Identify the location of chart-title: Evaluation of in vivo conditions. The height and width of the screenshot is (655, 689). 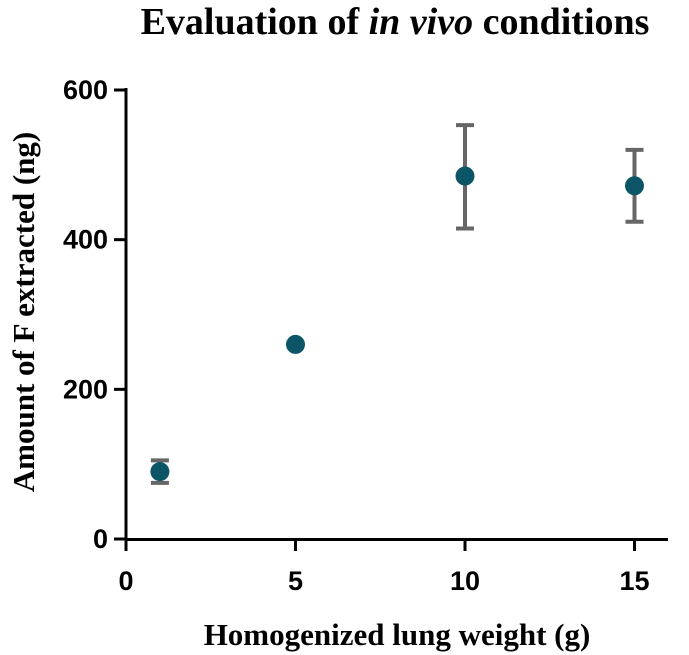
(395, 22).